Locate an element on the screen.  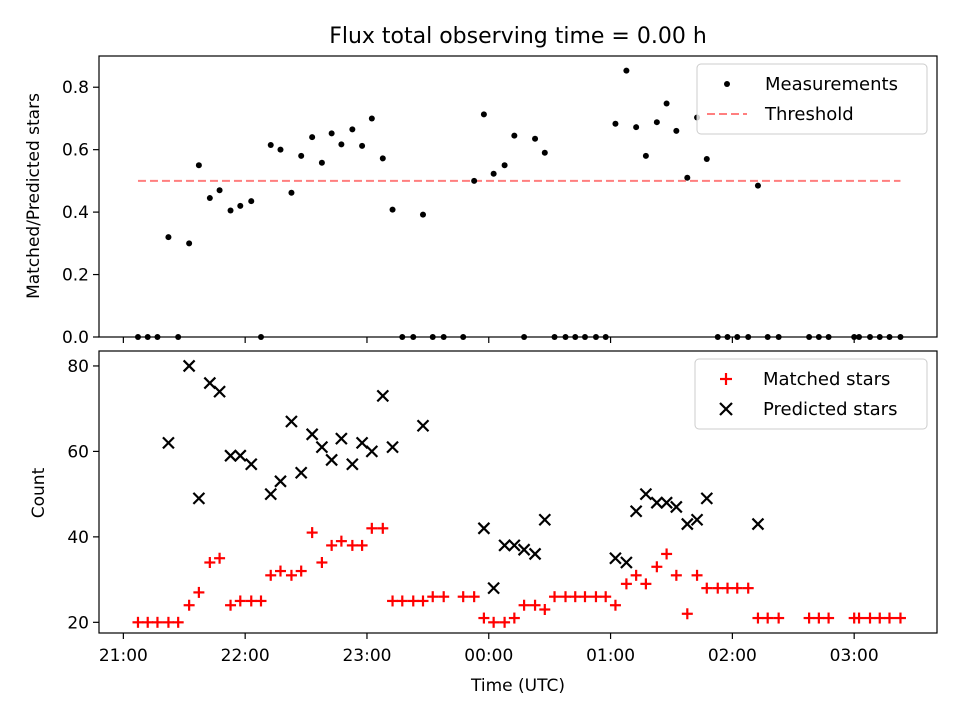
top-legend-box is located at coordinates (812, 99).